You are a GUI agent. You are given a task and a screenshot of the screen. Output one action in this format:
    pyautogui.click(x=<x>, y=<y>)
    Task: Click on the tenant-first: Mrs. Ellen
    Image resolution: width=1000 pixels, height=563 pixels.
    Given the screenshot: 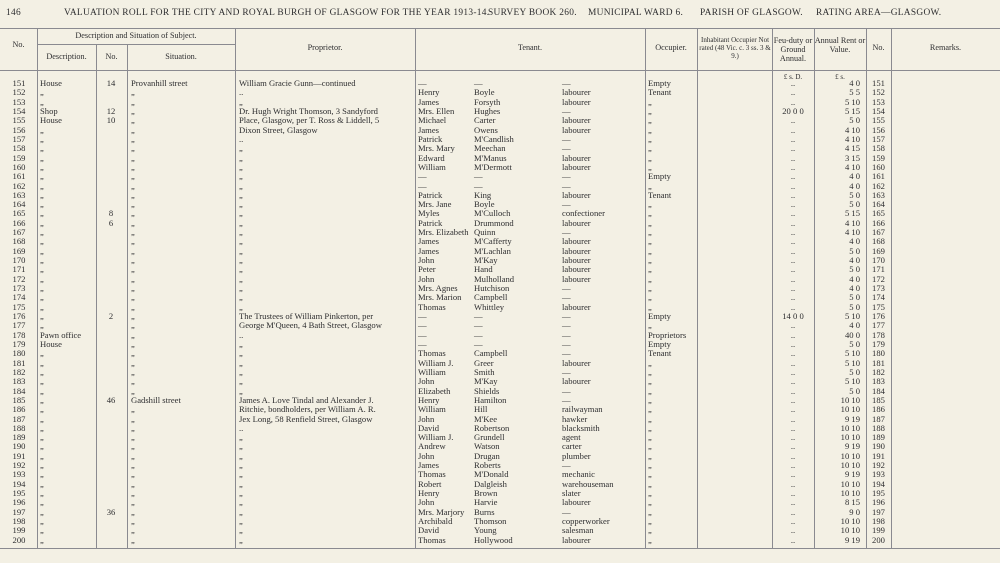 What is the action you would take?
    pyautogui.click(x=436, y=110)
    